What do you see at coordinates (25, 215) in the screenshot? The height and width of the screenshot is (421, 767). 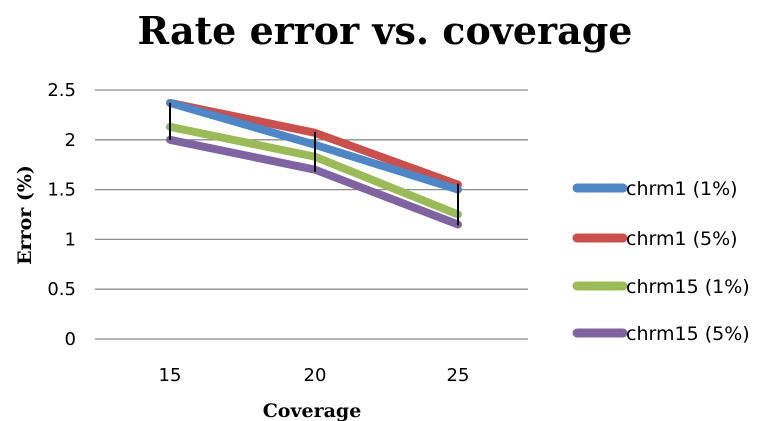 I see `y-axis-title: Error (%)` at bounding box center [25, 215].